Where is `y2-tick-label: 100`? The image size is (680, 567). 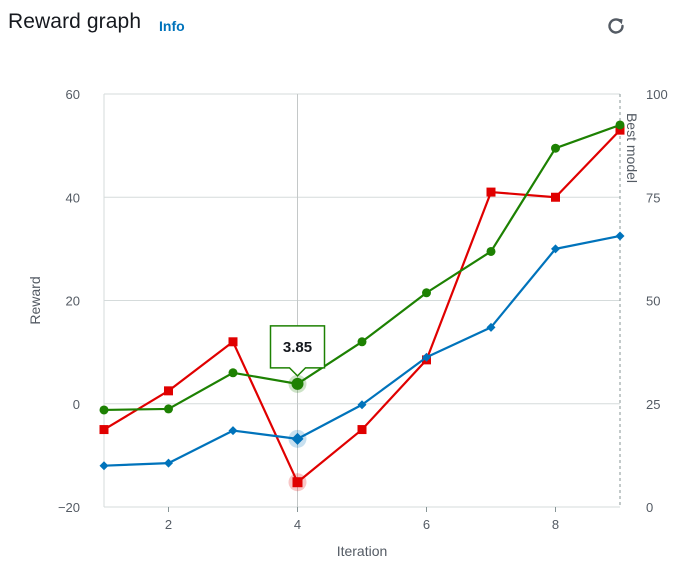 y2-tick-label: 100 is located at coordinates (657, 94).